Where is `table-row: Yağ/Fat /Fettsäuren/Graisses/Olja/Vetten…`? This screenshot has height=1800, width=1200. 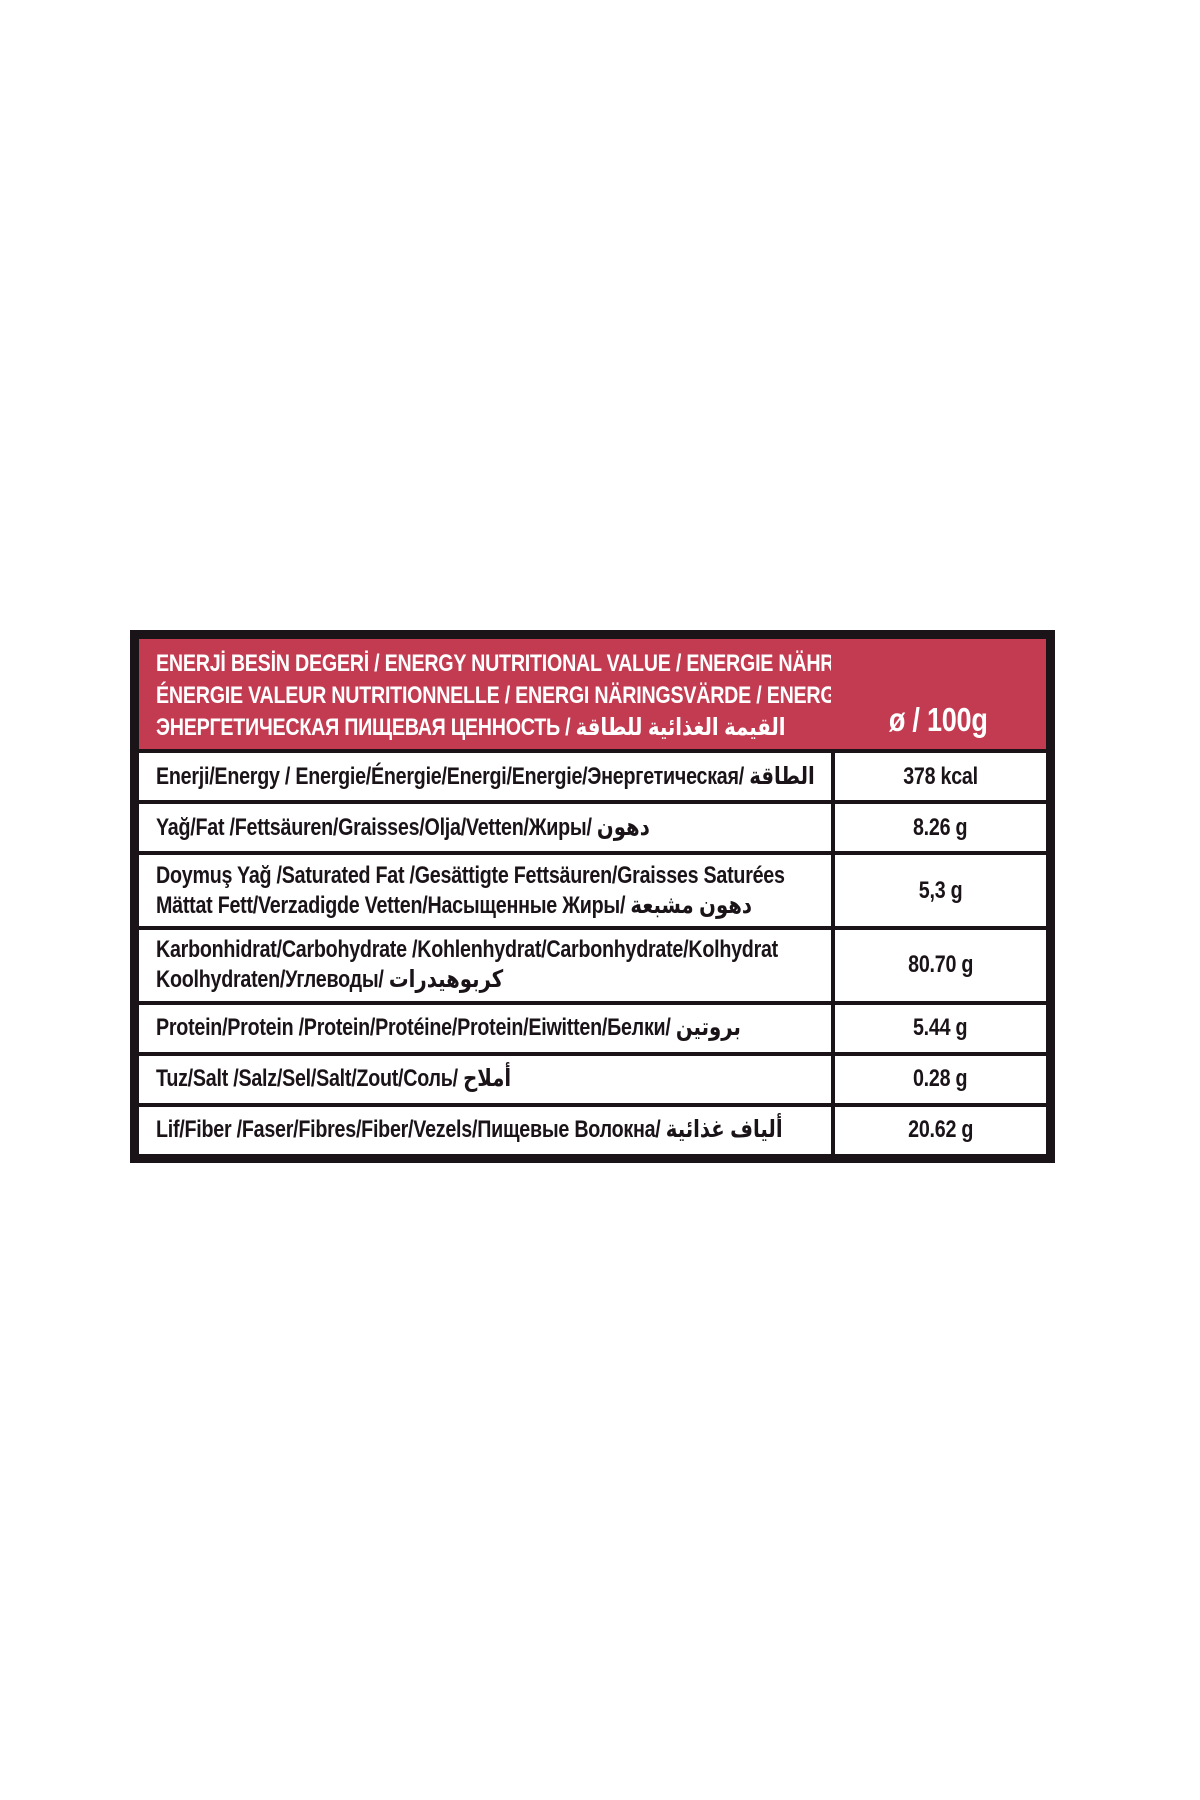 table-row: Yağ/Fat /Fettsäuren/Graisses/Olja/Vetten… is located at coordinates (592, 830).